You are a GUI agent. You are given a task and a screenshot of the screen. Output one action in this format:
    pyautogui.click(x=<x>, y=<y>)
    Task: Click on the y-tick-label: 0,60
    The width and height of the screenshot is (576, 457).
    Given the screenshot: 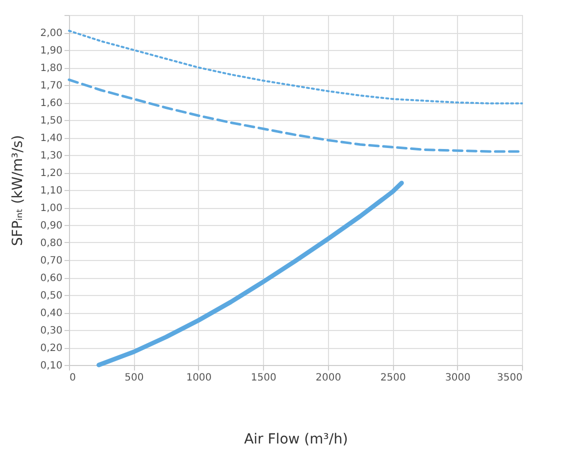 What is the action you would take?
    pyautogui.click(x=51, y=278)
    